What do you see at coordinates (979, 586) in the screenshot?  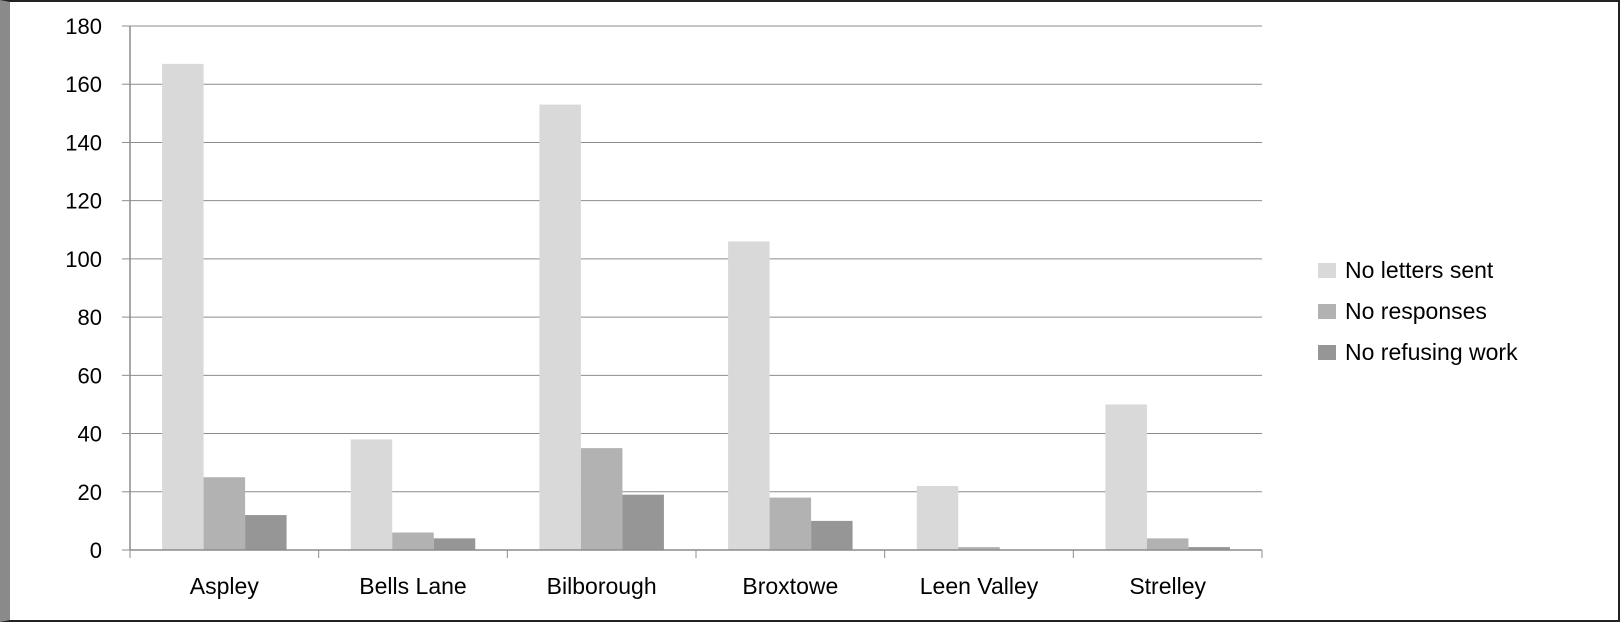 I see `x-category-label: Leen Valley` at bounding box center [979, 586].